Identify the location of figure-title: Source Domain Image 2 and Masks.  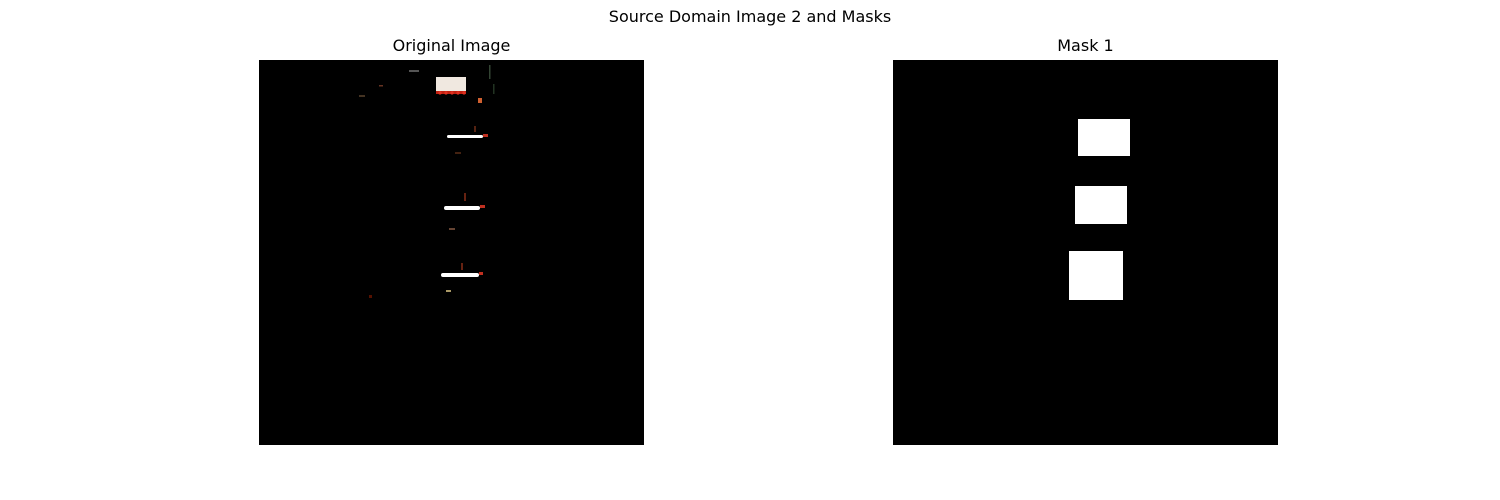
(750, 16).